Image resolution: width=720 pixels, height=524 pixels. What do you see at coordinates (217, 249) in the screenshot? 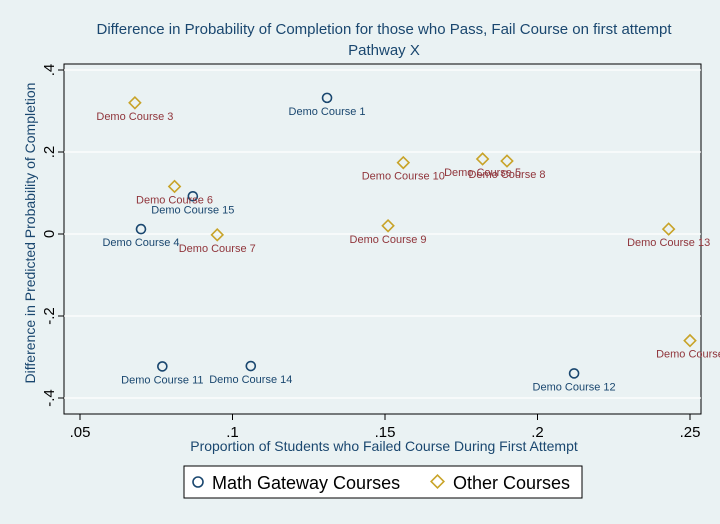
I see `point-label: Demo Course 7` at bounding box center [217, 249].